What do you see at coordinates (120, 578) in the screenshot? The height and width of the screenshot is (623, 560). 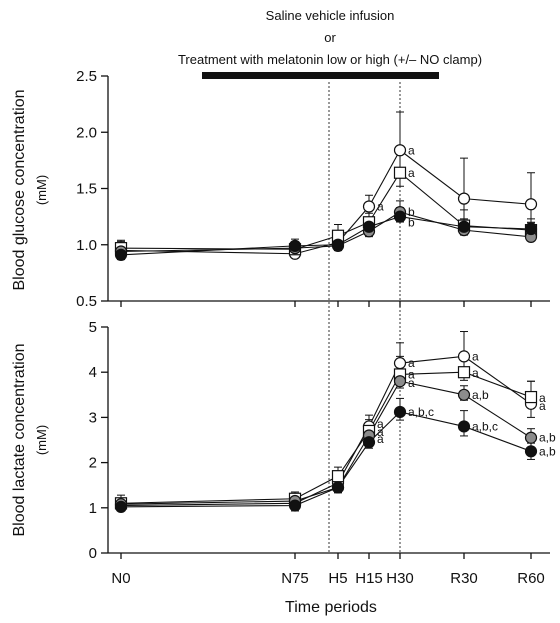 I see `x-tick-label-n0: N0` at bounding box center [120, 578].